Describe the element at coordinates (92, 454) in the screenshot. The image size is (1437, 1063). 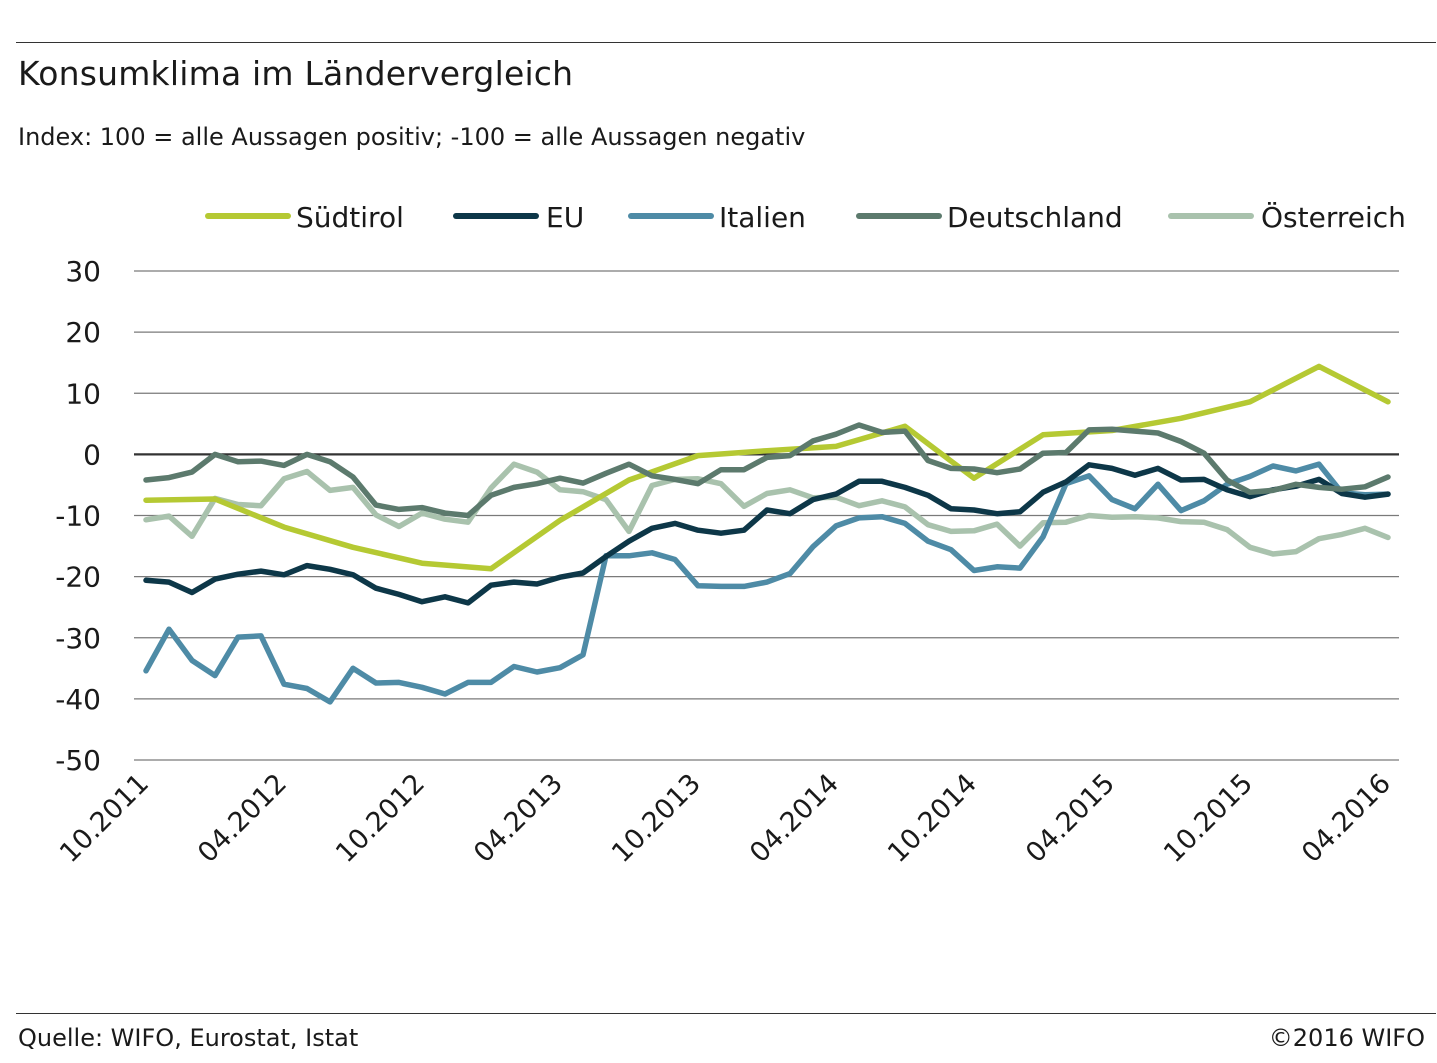
I see `y-tick-label: 0` at that location.